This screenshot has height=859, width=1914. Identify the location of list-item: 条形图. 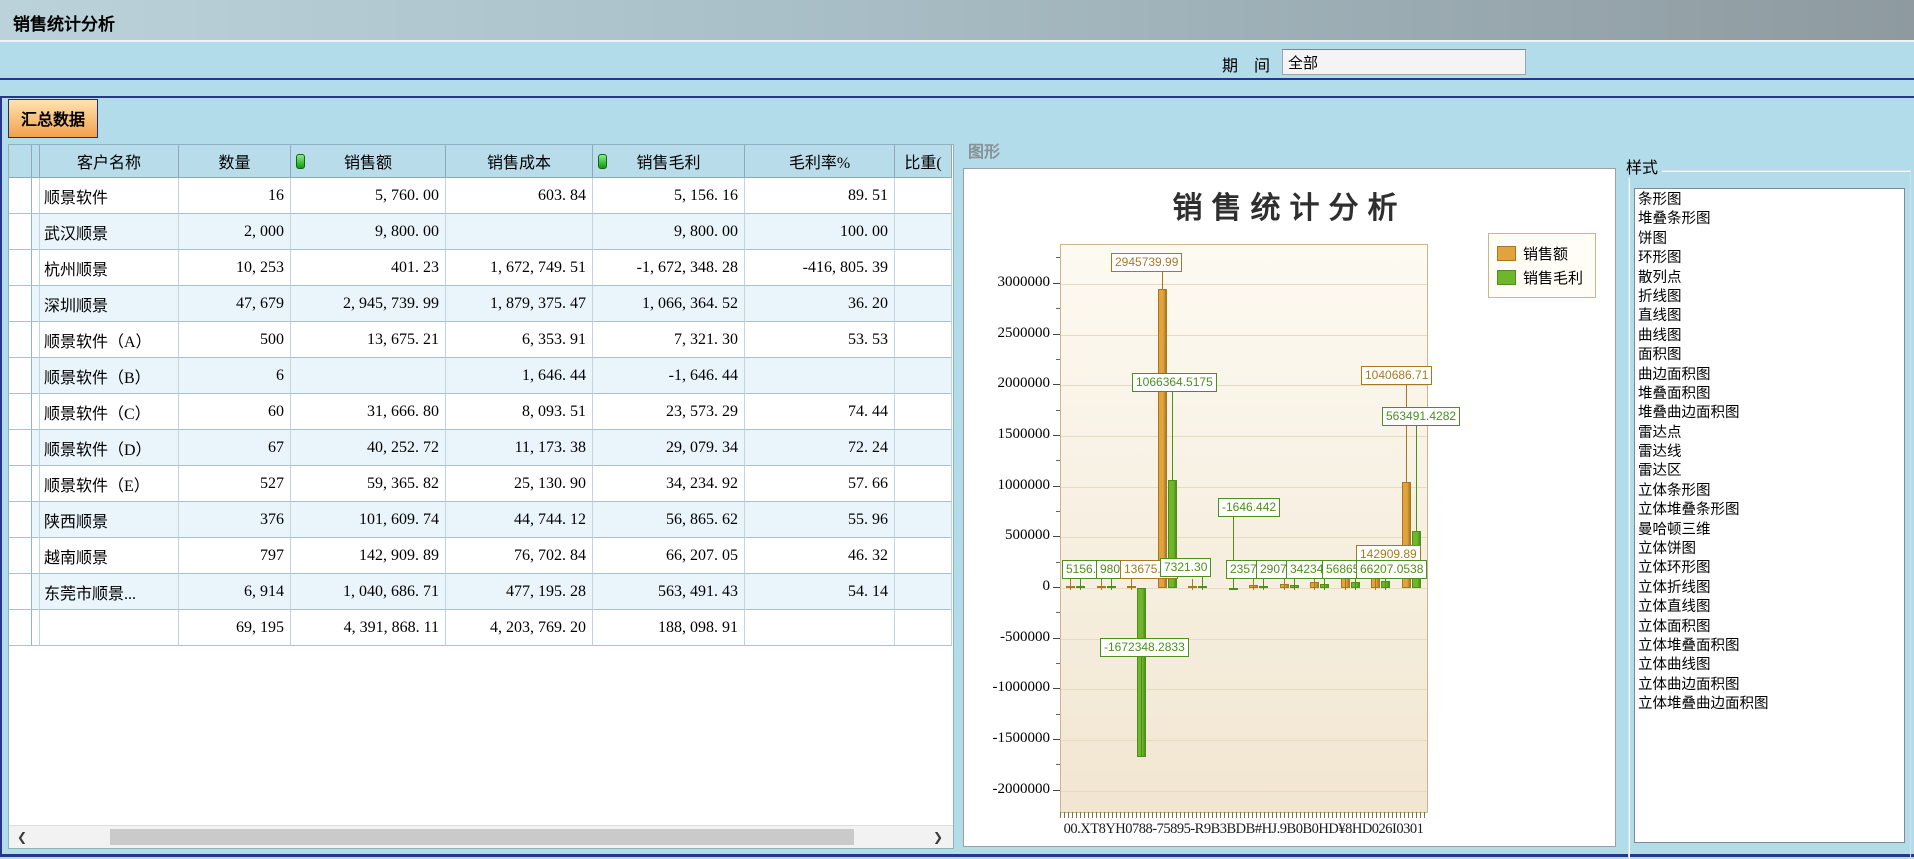
(1660, 200).